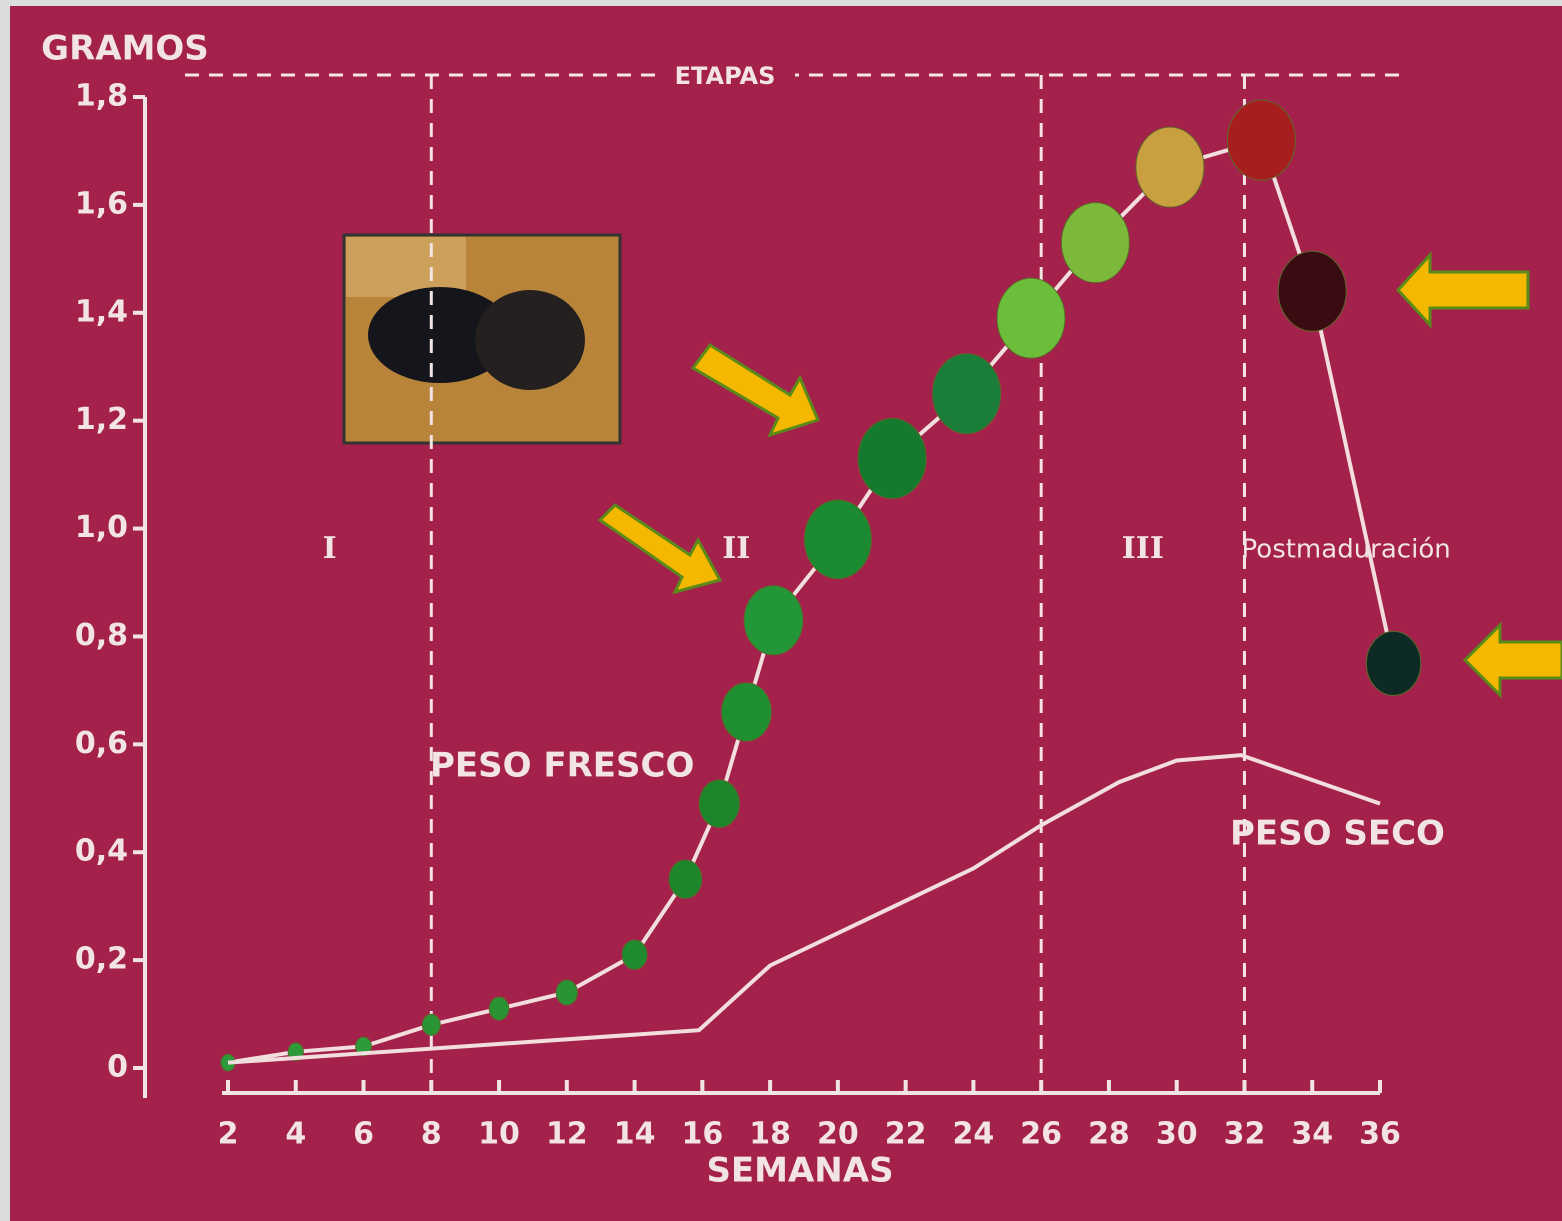  Describe the element at coordinates (736, 548) in the screenshot. I see `stage-label: II` at that location.